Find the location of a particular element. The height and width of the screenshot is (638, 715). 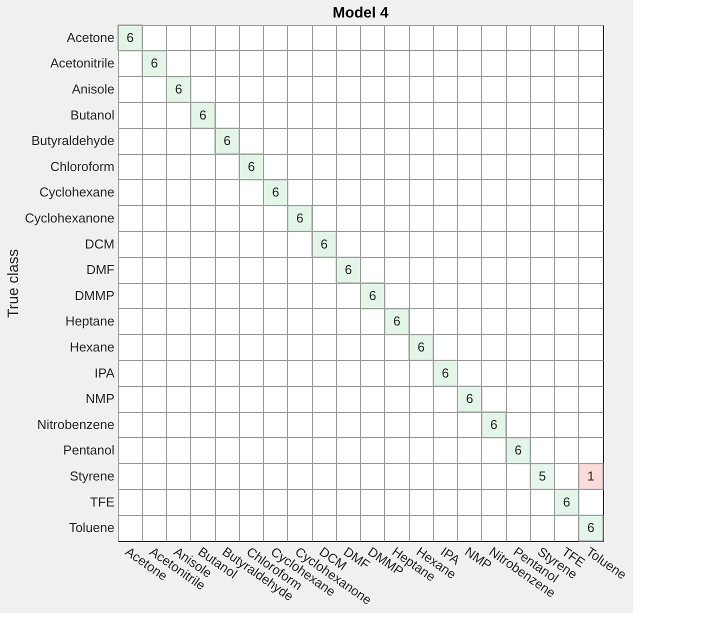

y-tick-label: Butanol is located at coordinates (92, 114).